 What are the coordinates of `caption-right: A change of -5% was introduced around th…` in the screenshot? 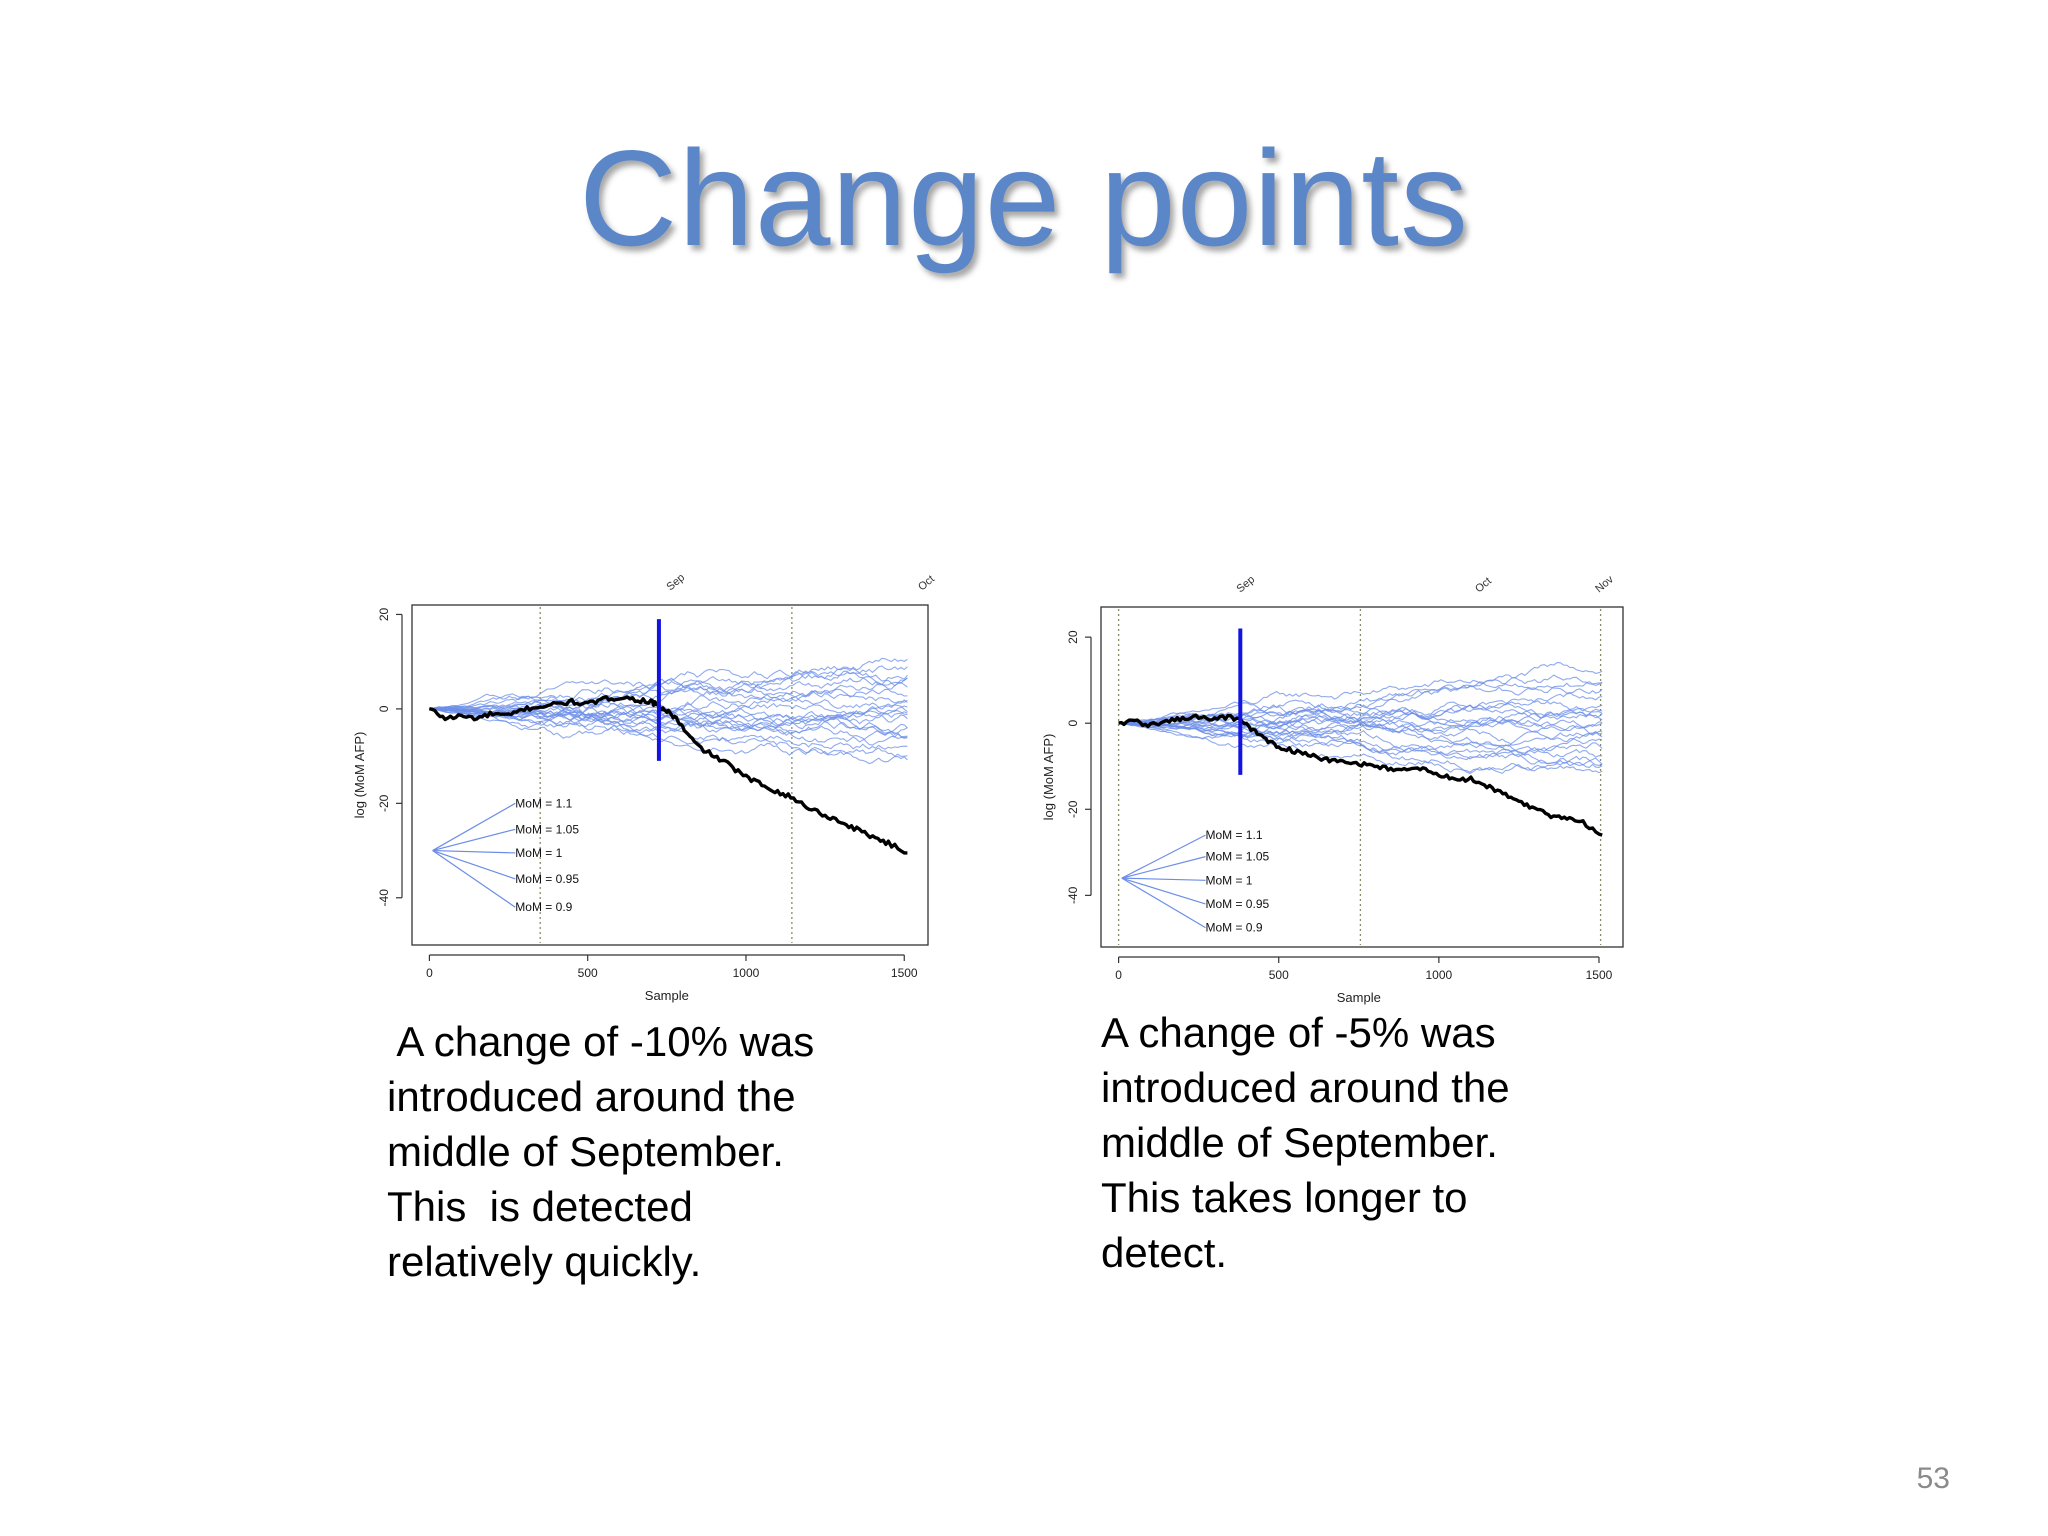 It's located at (1305, 1142).